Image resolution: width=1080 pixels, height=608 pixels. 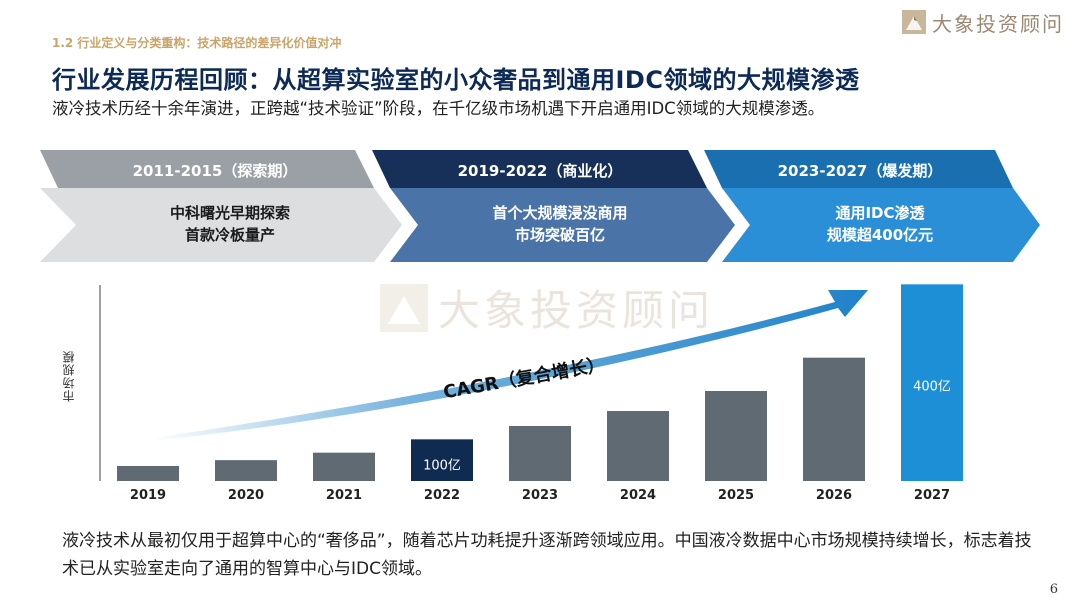 I want to click on phase3-body-shape, so click(x=881, y=225).